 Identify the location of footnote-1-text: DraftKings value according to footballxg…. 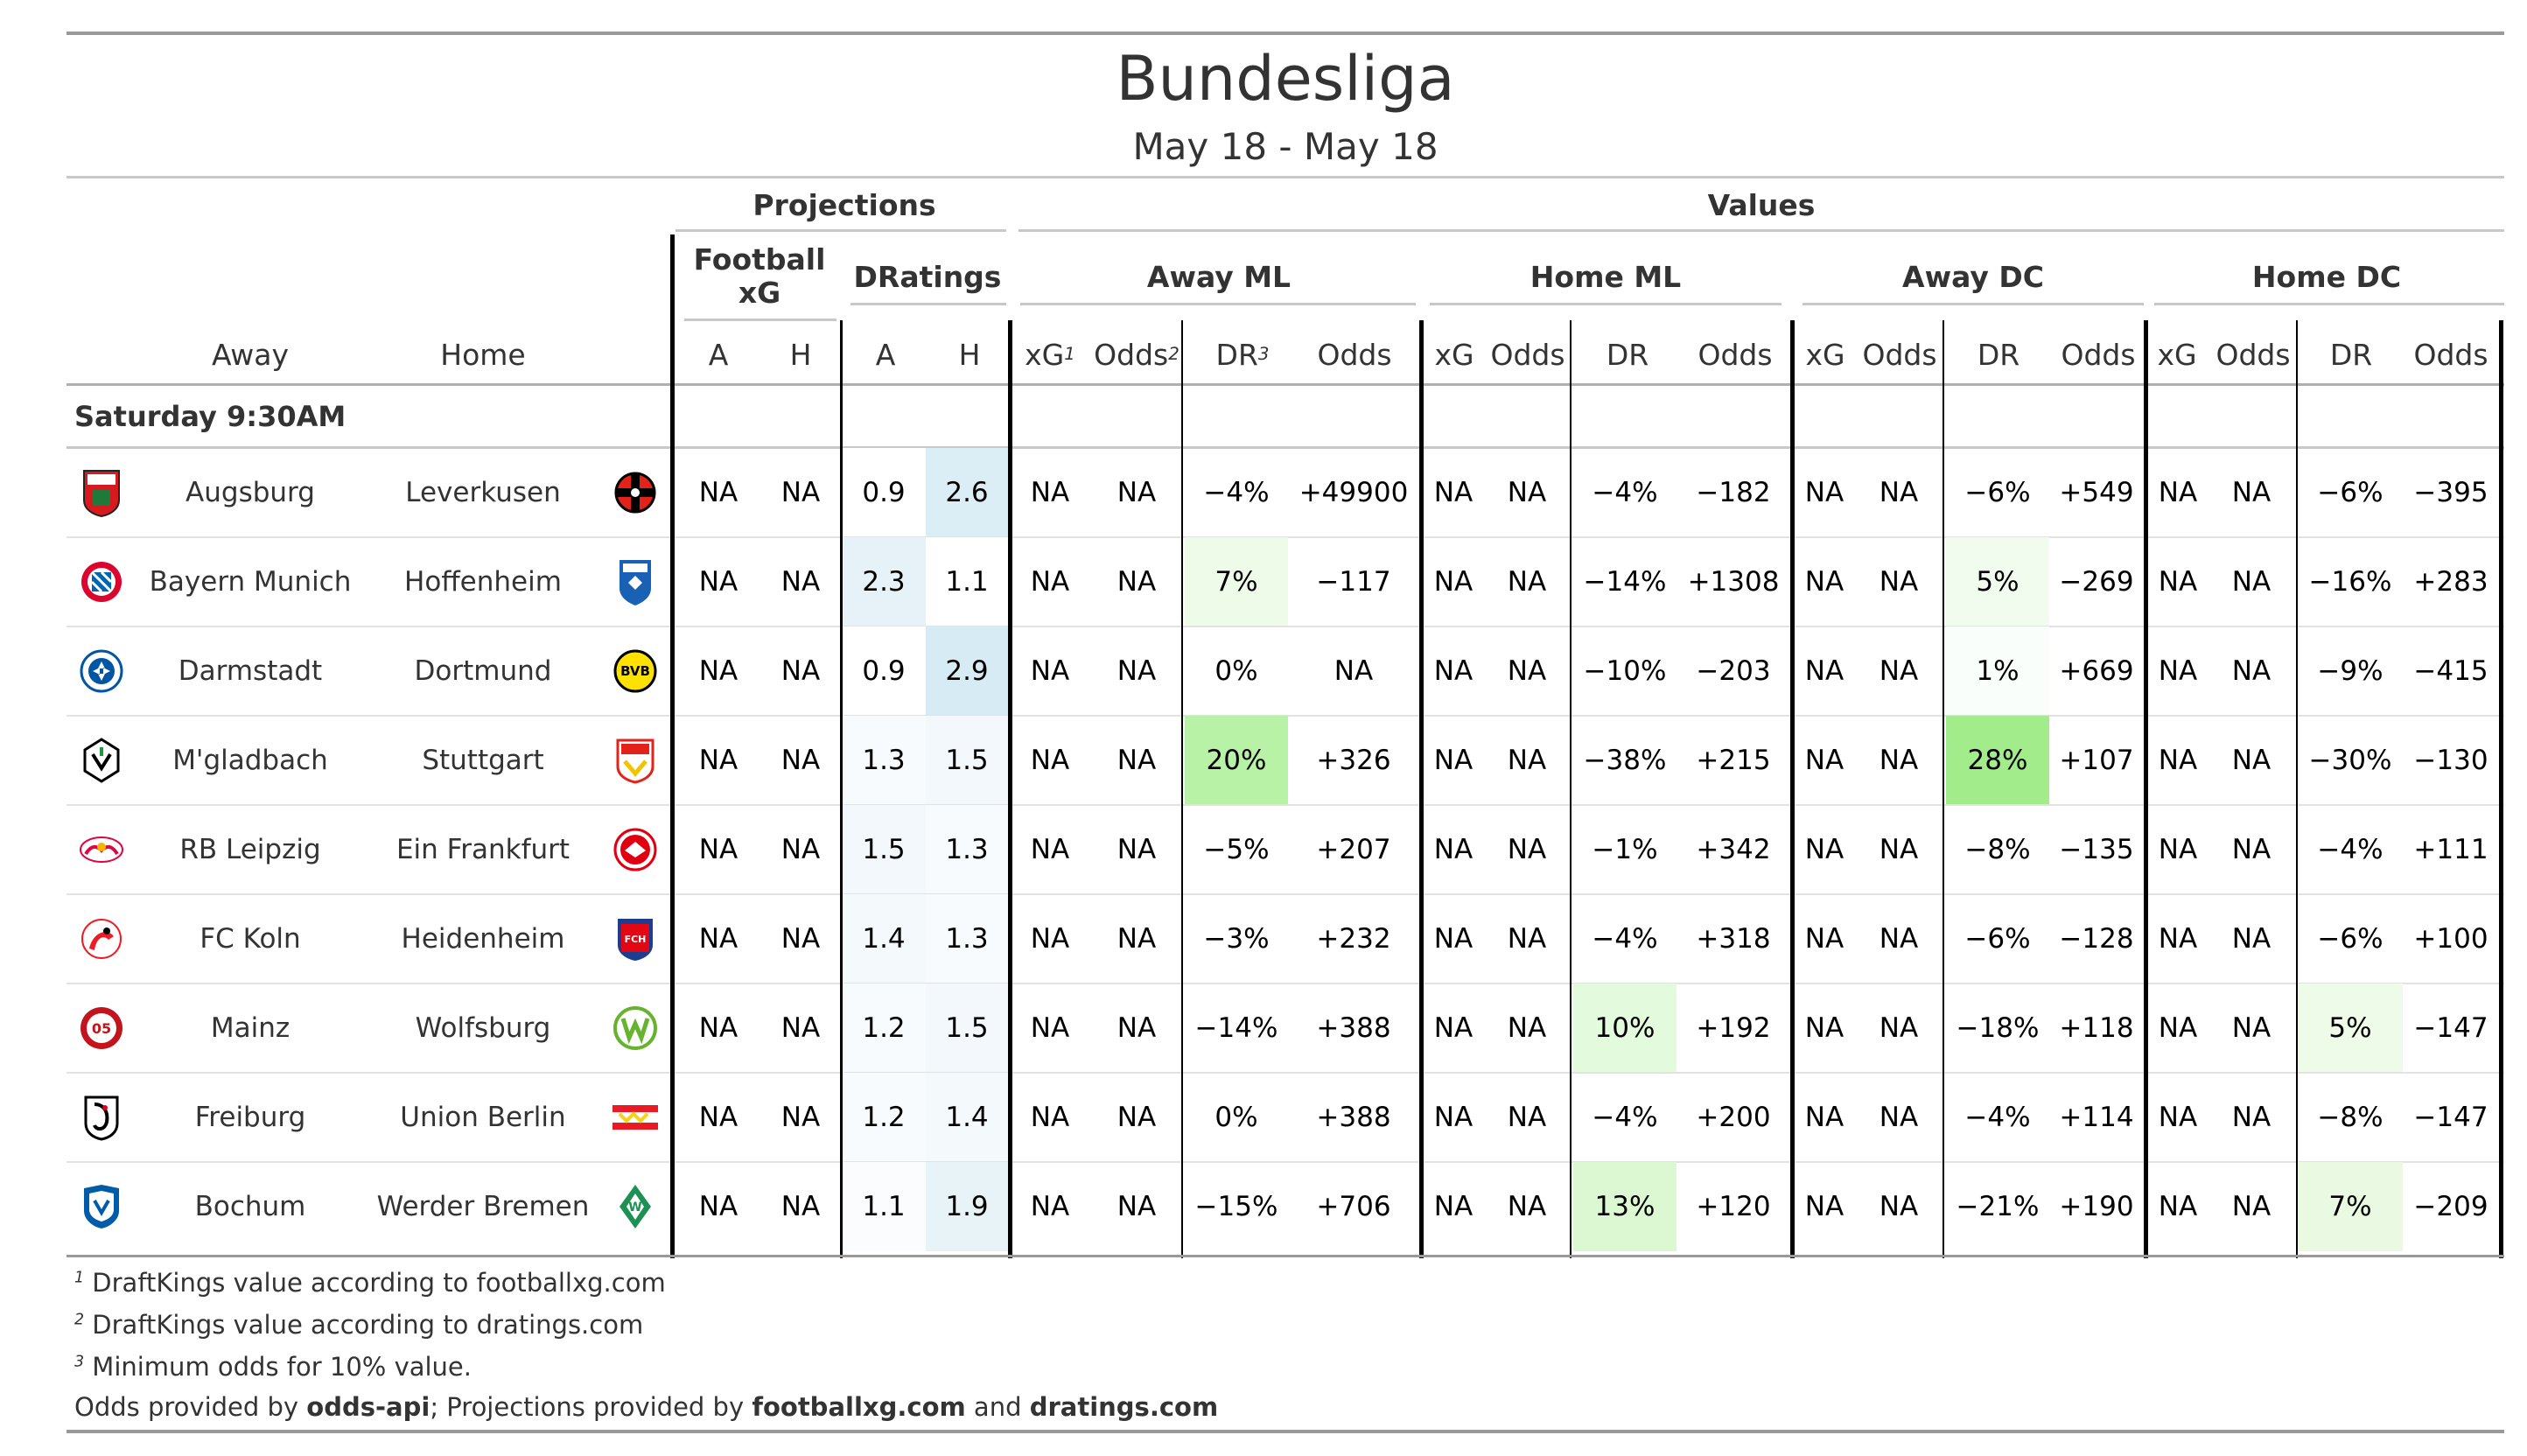
(379, 1283).